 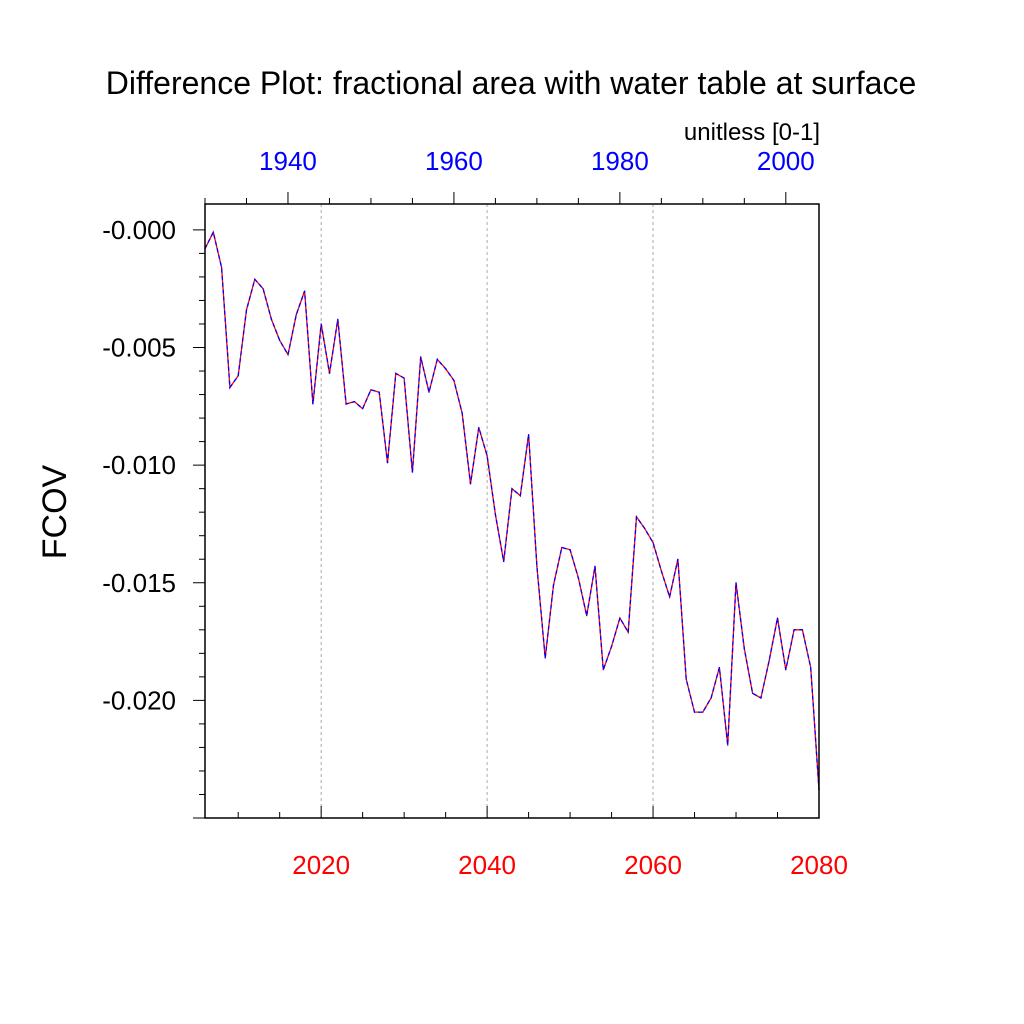 I want to click on top-axis-tick-label: 1980, so click(x=620, y=161).